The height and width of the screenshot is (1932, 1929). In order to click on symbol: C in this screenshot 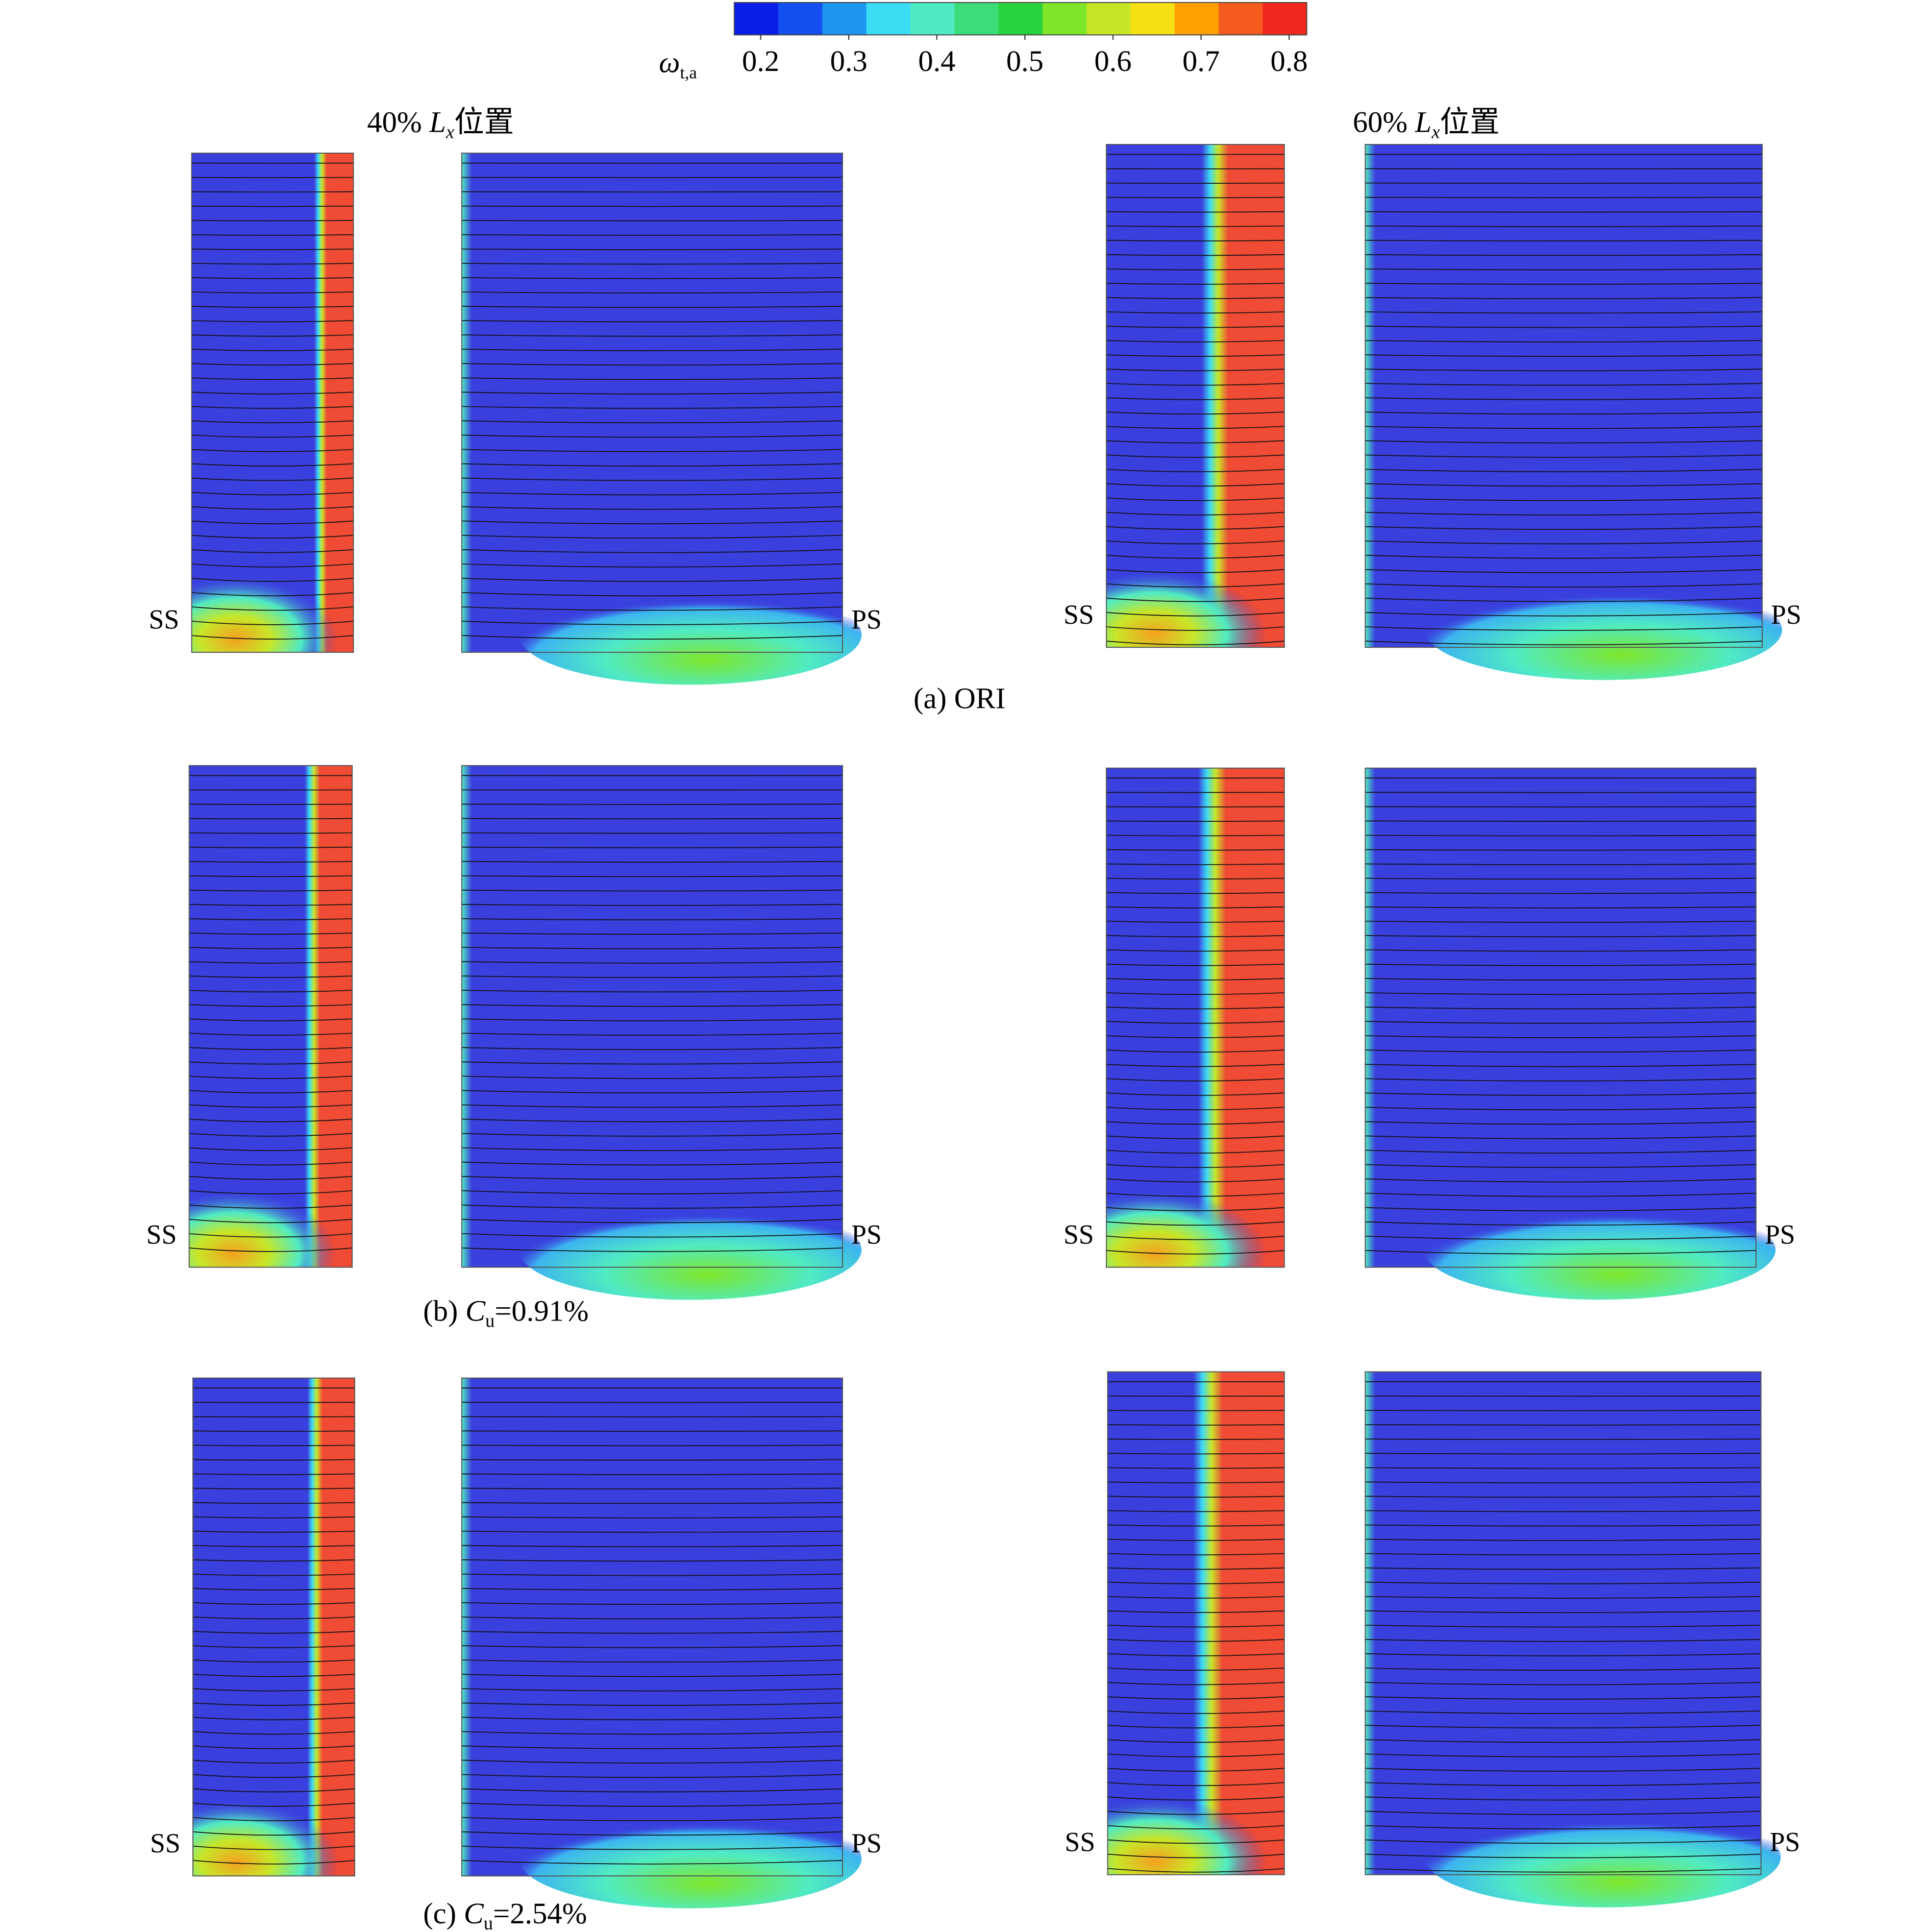, I will do `click(474, 1914)`.